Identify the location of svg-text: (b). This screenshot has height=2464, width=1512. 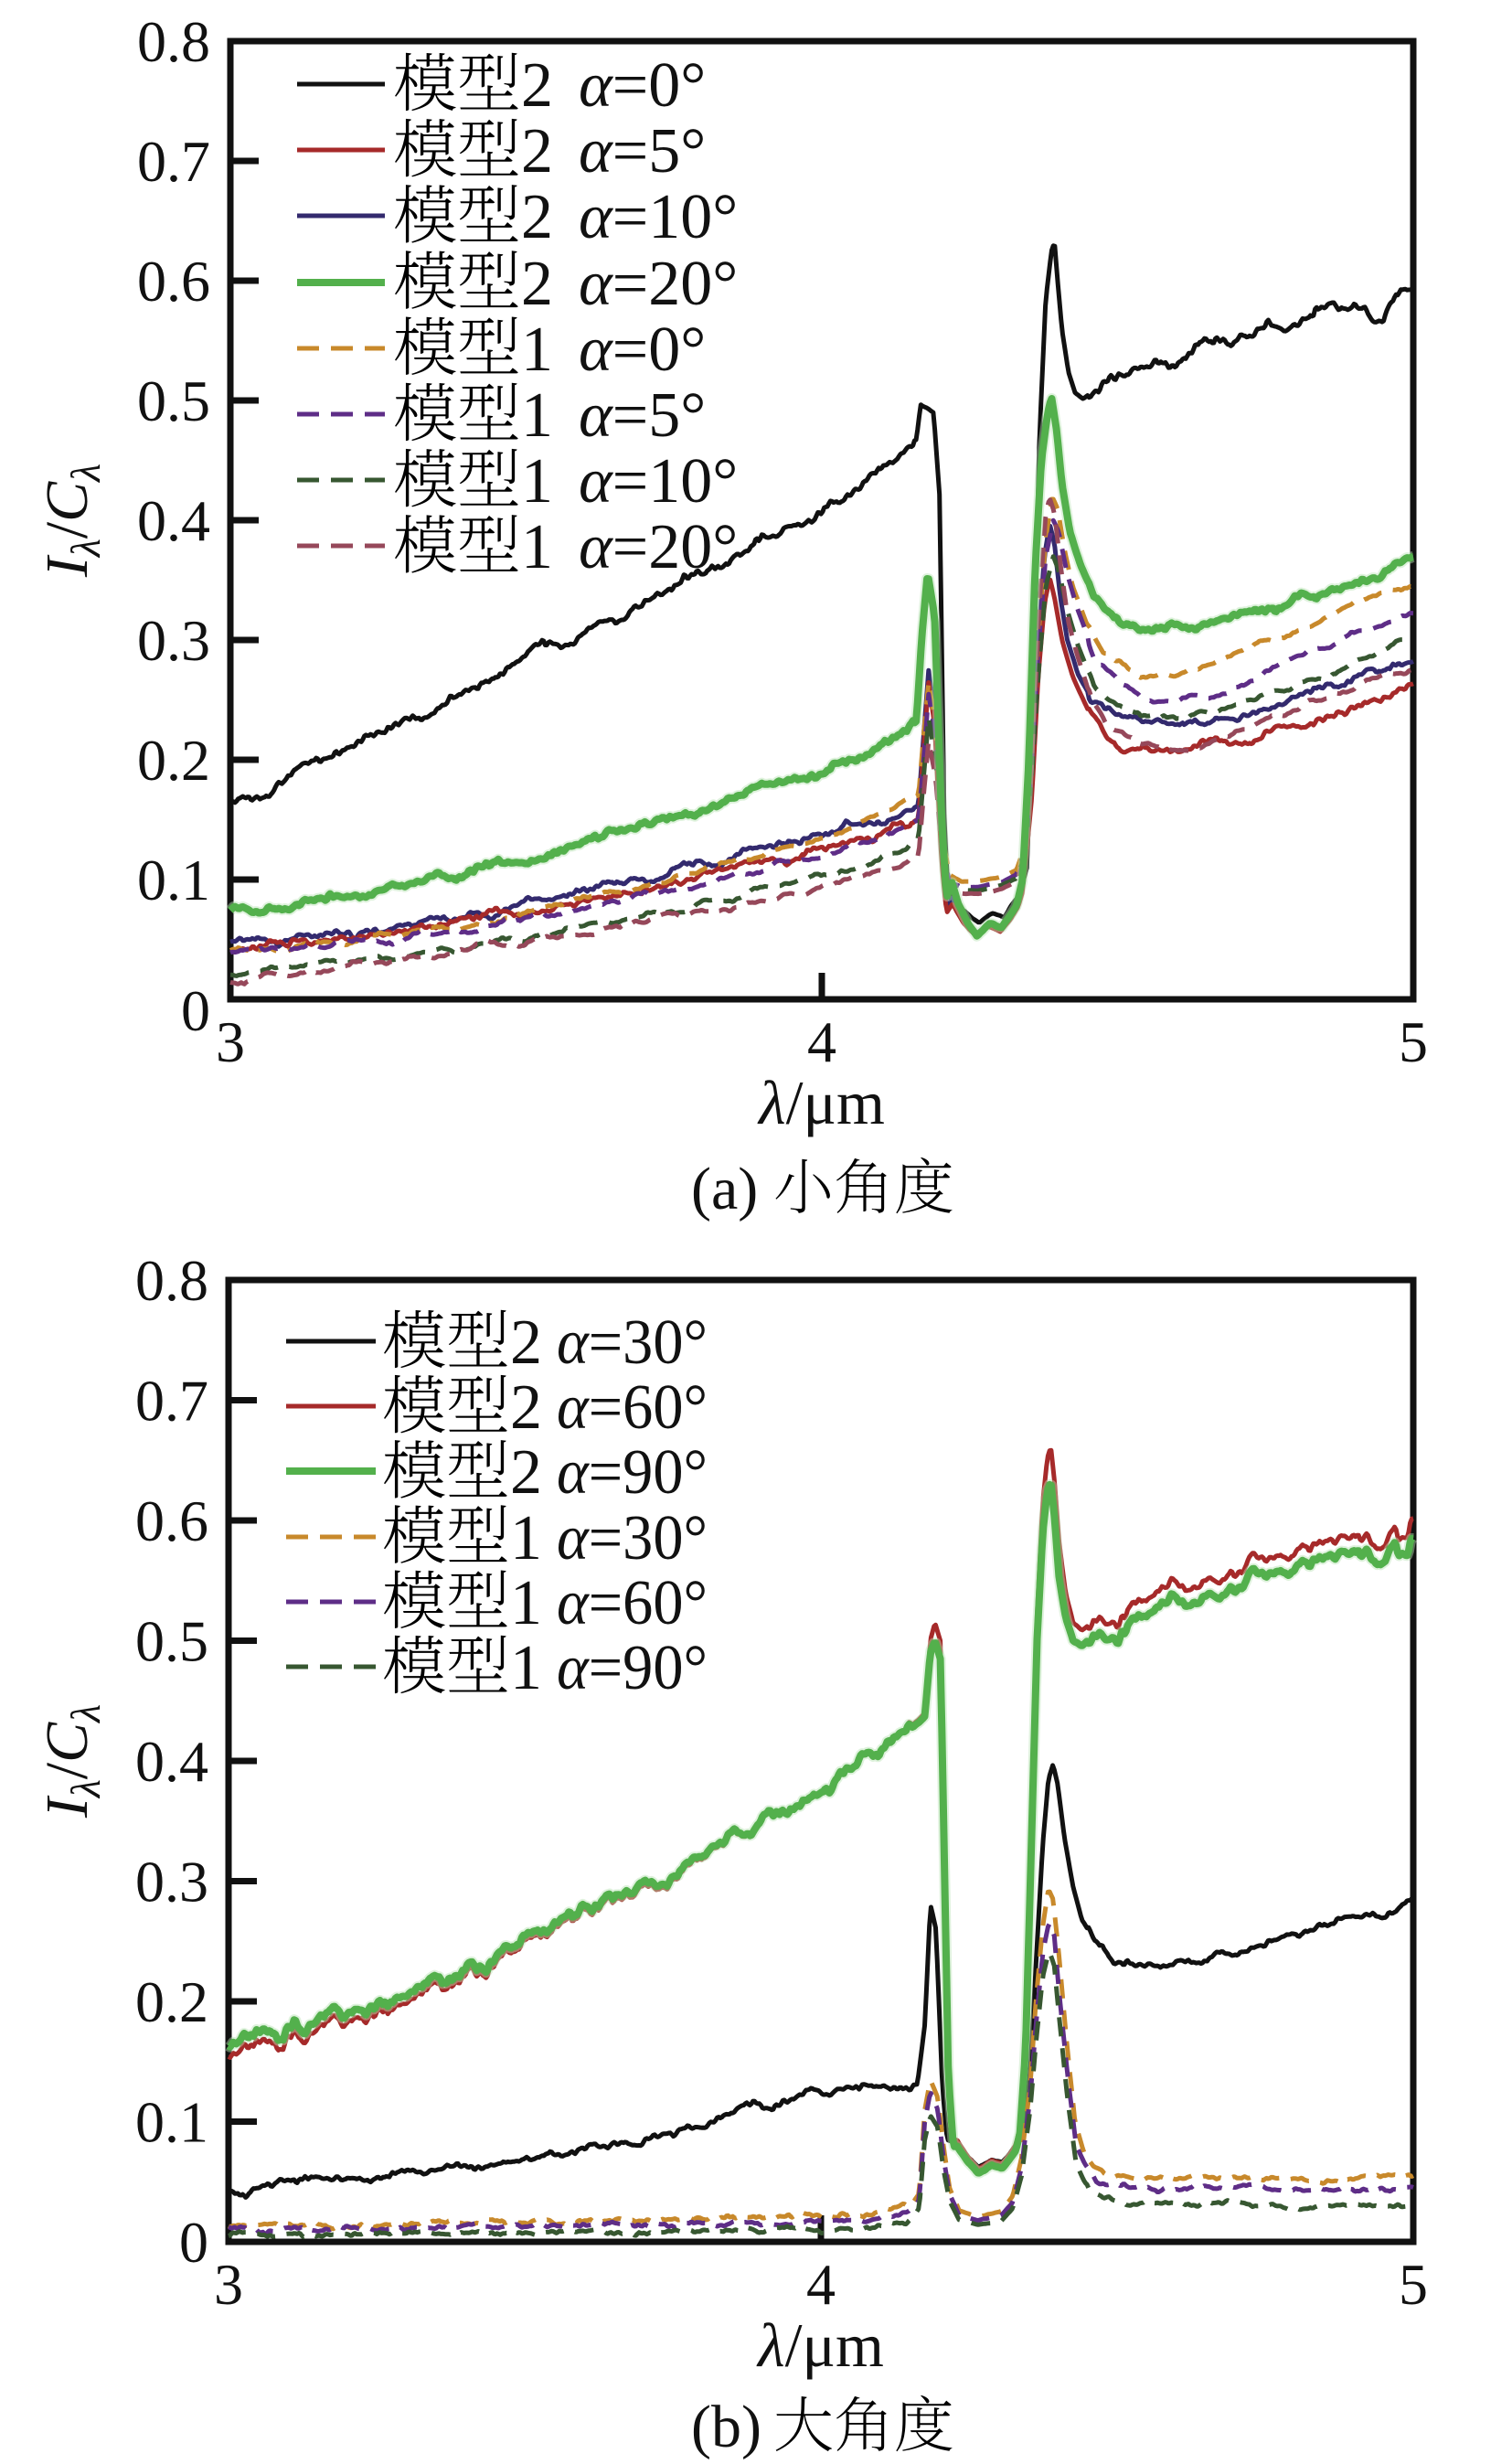
(726, 2427).